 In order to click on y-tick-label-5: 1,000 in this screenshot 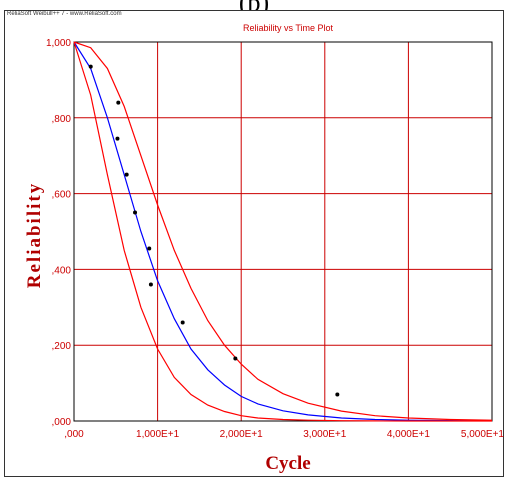, I will do `click(58, 43)`.